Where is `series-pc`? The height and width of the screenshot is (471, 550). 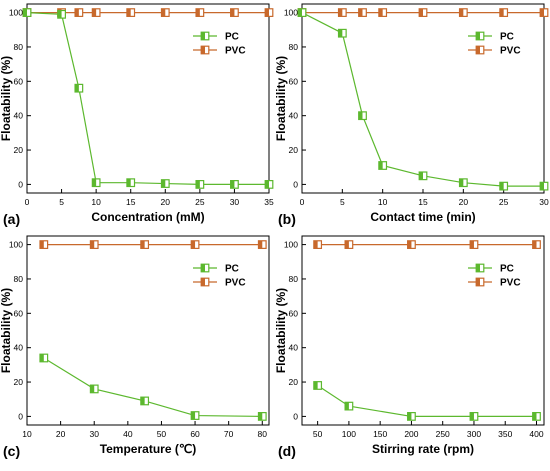
series-pc is located at coordinates (153, 387).